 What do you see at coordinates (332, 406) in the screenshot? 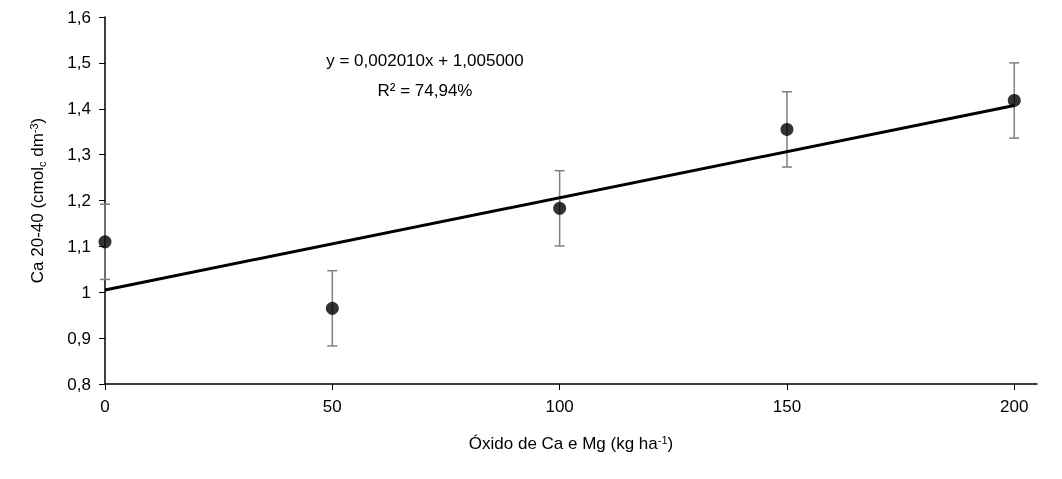
I see `x-tick-label: 50` at bounding box center [332, 406].